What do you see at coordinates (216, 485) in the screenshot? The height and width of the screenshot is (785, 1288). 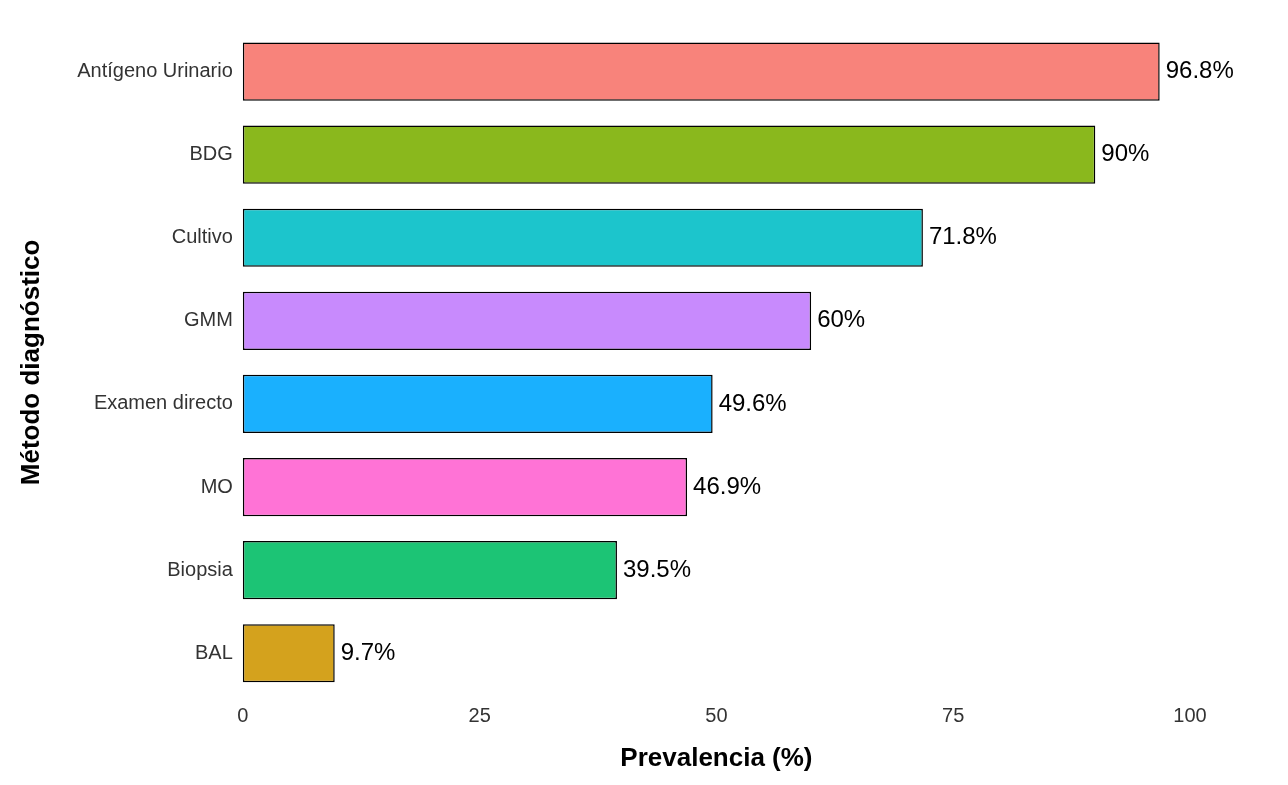 I see `y-tick-label: MO` at bounding box center [216, 485].